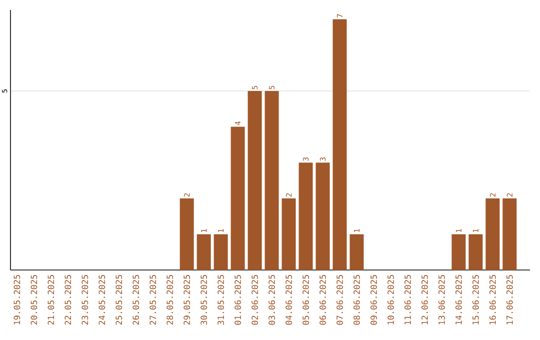 This screenshot has width=540, height=340. Describe the element at coordinates (153, 300) in the screenshot. I see `x-tick-label: 27.05.2025` at that location.